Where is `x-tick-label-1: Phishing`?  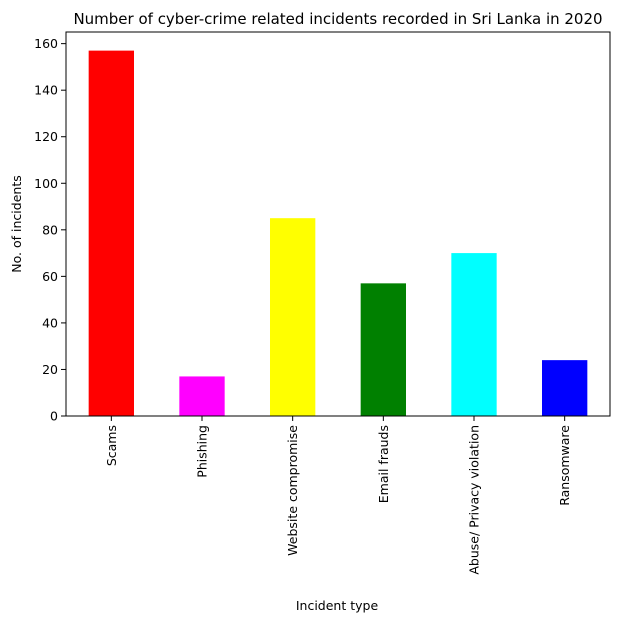
x-tick-label-1: Phishing is located at coordinates (202, 451).